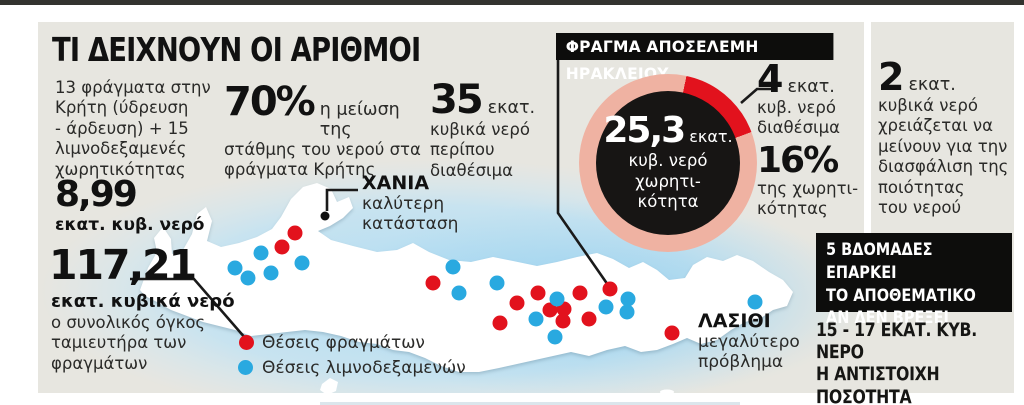 This screenshot has height=405, width=1024. I want to click on stat-35-unit: εκατ., so click(511, 108).